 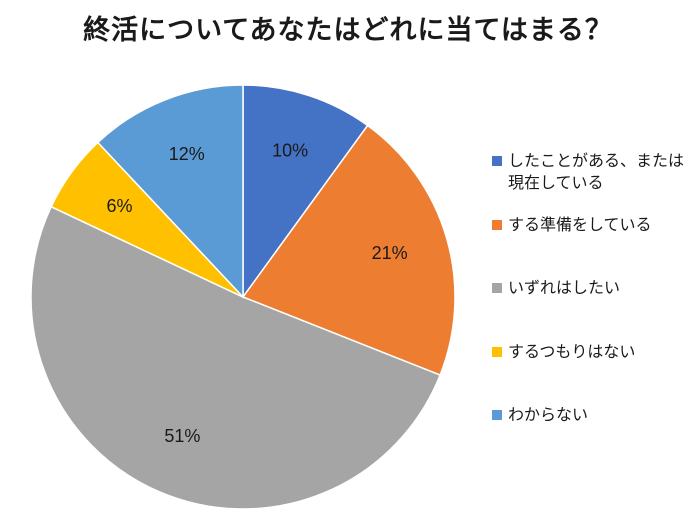 I want to click on legend-item-someday: いずれはしたい, so click(x=590, y=288).